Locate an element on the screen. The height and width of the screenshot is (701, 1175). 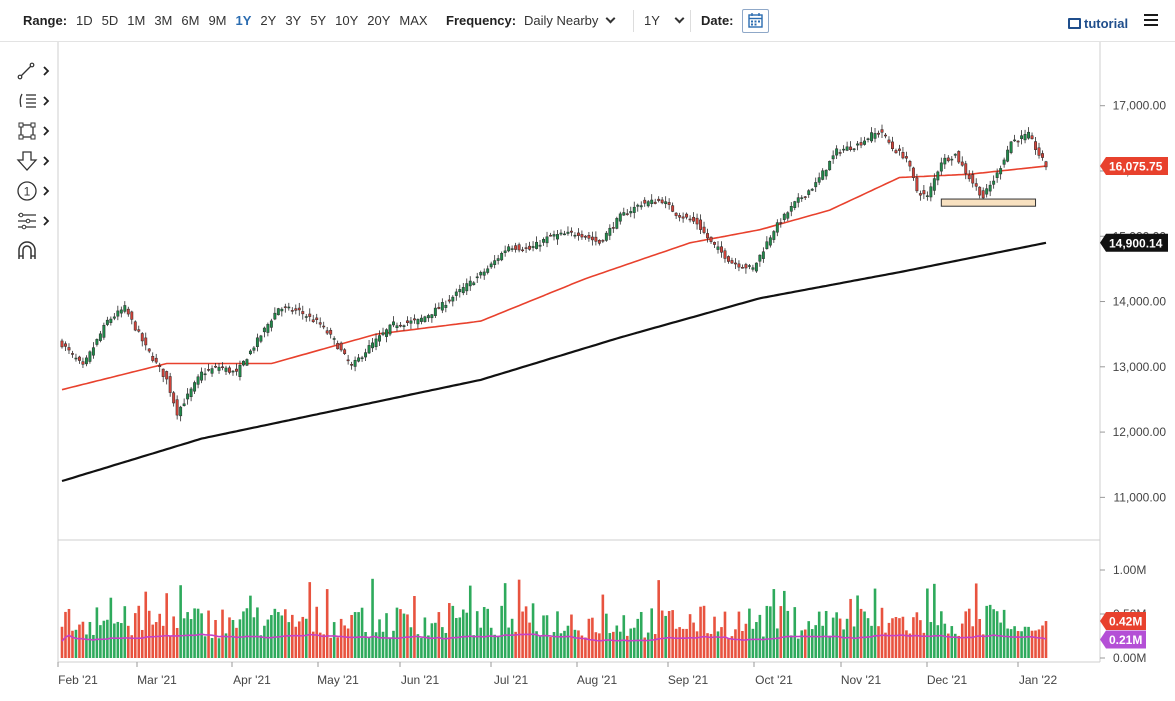
trend-line-tool is located at coordinates (34, 71).